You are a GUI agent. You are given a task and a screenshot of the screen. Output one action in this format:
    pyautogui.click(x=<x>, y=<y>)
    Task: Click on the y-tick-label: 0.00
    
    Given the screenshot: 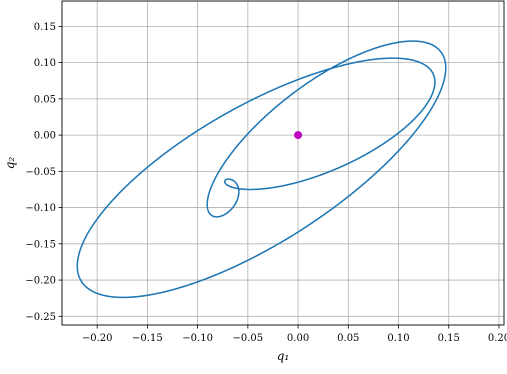 What is the action you would take?
    pyautogui.click(x=45, y=136)
    